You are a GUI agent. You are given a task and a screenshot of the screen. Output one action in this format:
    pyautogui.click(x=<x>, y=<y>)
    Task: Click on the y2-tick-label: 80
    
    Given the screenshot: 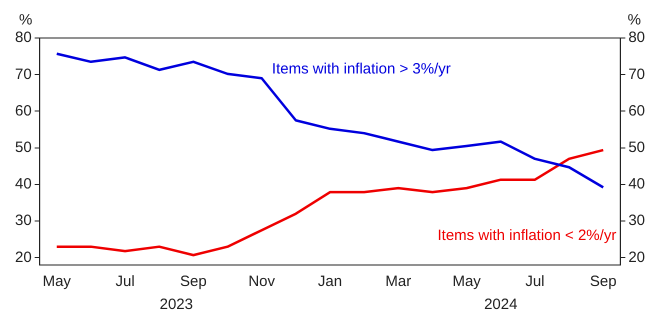 What is the action you would take?
    pyautogui.click(x=637, y=37)
    